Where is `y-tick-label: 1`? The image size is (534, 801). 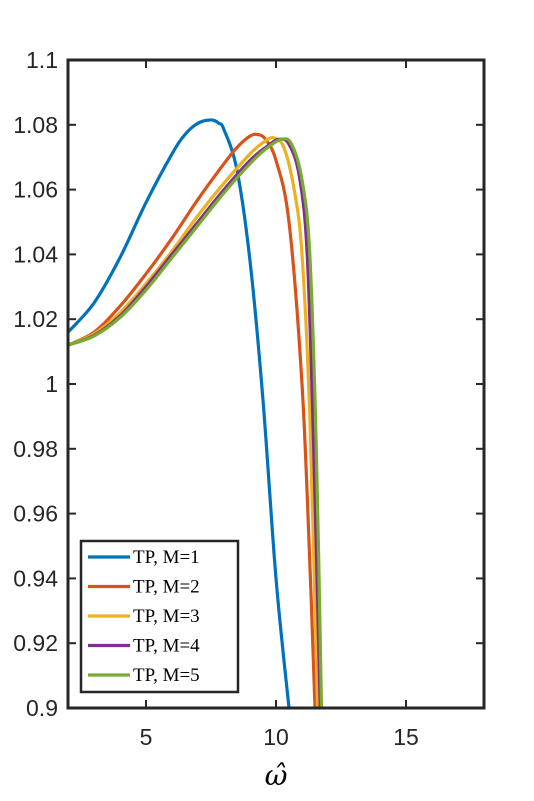
y-tick-label: 1 is located at coordinates (51, 384).